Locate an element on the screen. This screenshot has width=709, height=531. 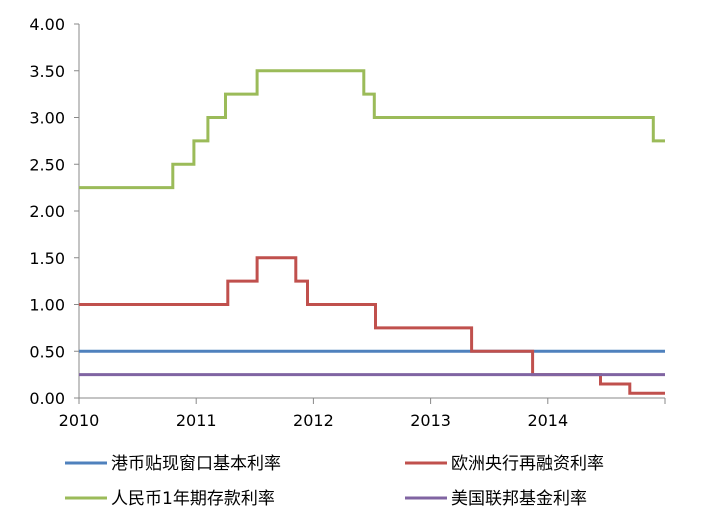
x-tick-label: 2012 is located at coordinates (313, 420).